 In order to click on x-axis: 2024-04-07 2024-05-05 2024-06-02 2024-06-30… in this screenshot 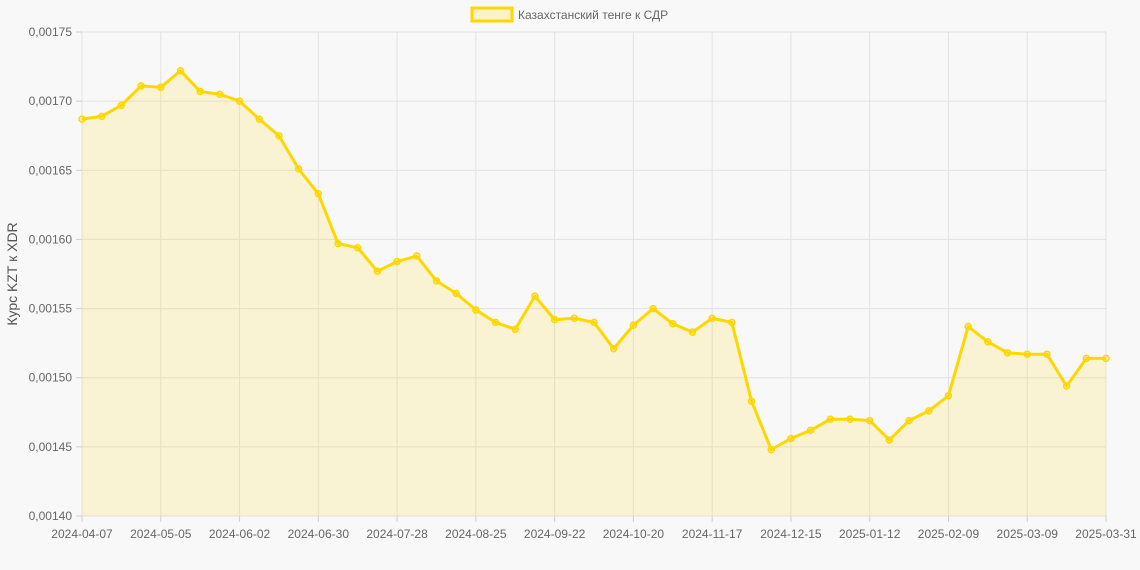, I will do `click(594, 528)`.